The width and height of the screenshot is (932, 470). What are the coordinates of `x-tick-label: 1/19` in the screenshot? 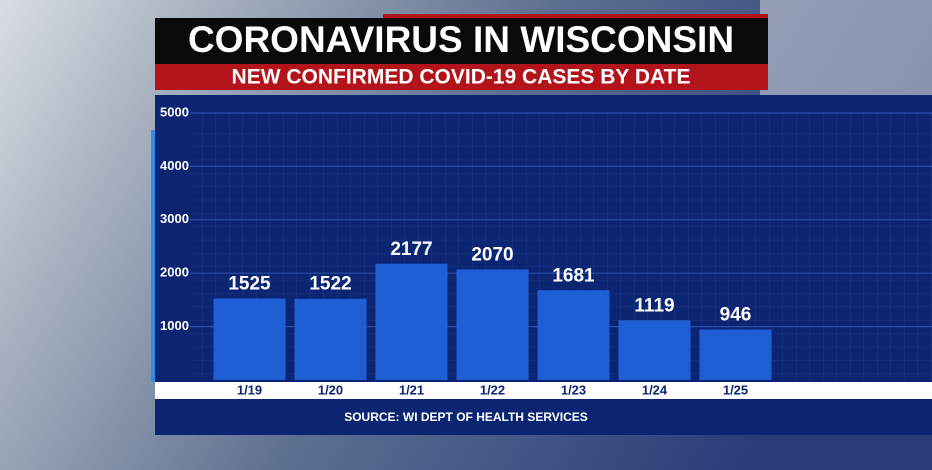 It's located at (249, 389).